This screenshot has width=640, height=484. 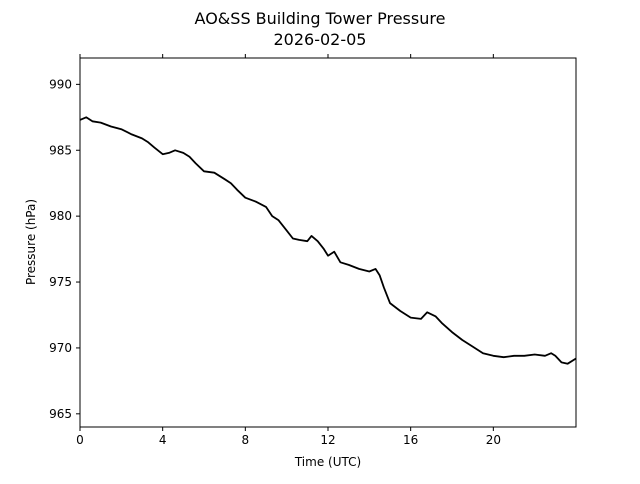 What do you see at coordinates (60, 216) in the screenshot?
I see `y-tick-label: 980` at bounding box center [60, 216].